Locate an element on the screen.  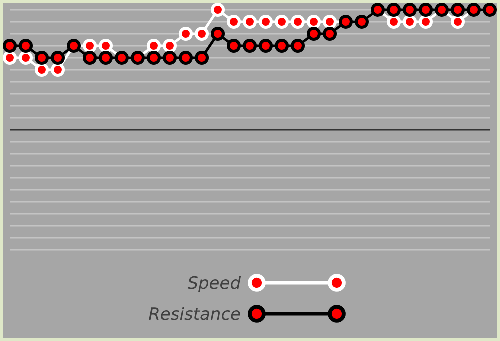
legend-label: Resistance is located at coordinates (194, 315).